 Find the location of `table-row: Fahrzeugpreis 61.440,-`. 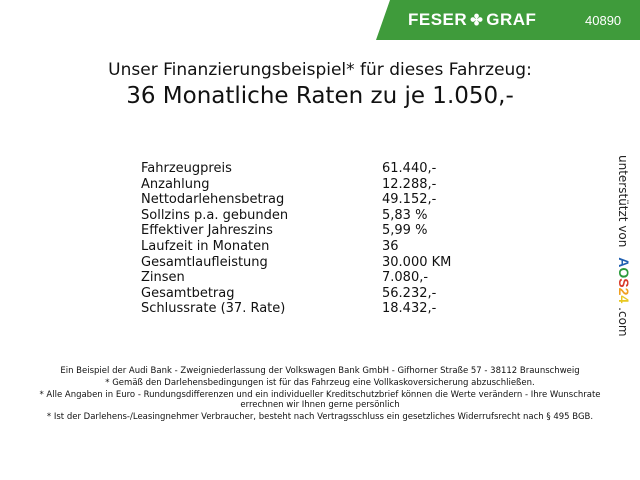

table-row: Fahrzeugpreis 61.440,- is located at coordinates (296, 169).